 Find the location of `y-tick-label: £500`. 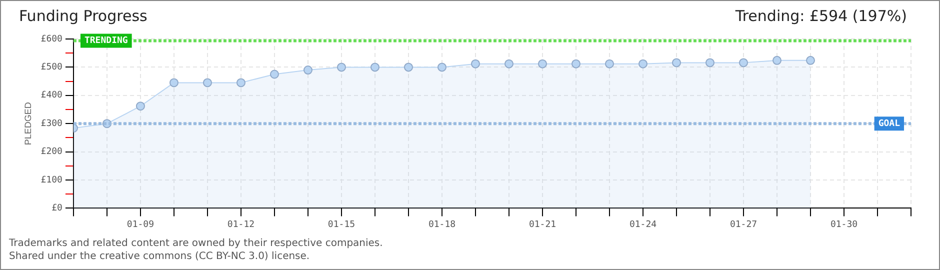

y-tick-label: £500 is located at coordinates (51, 67).